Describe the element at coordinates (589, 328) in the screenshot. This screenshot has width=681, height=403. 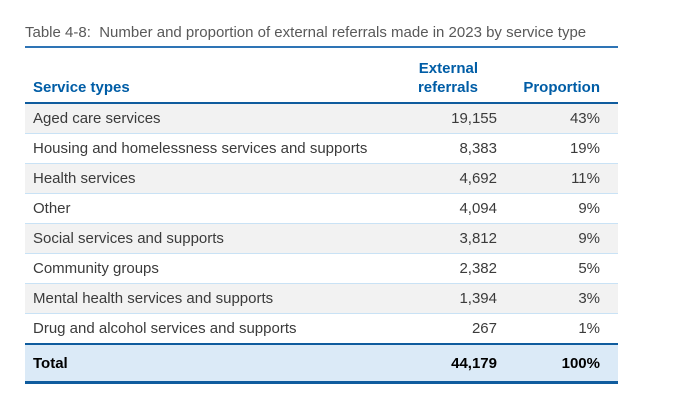
I see `proportion-cell: 1%` at that location.